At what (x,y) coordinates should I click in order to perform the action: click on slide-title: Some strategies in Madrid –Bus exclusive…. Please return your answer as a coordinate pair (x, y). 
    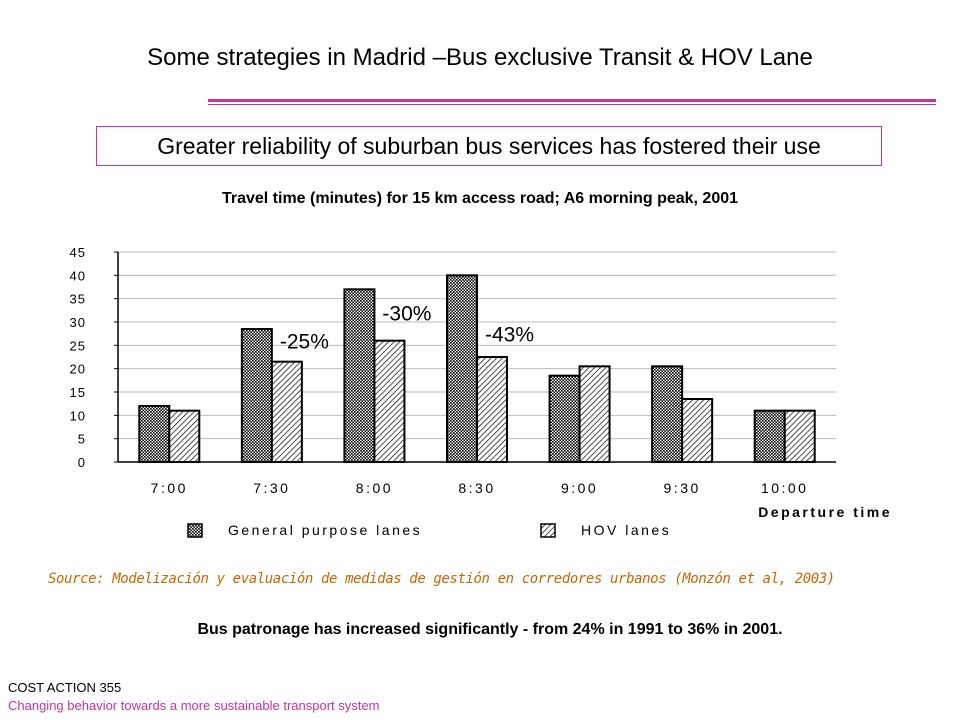
    Looking at the image, I should click on (480, 57).